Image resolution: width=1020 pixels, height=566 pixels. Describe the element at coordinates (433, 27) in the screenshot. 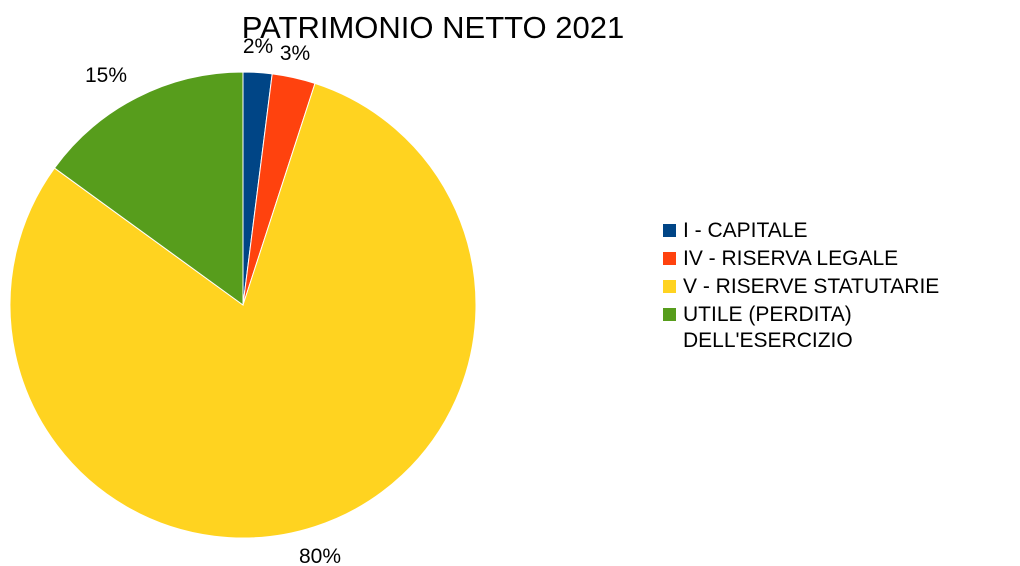

I see `chart-title: PATRIMONIO NETTO 2021` at that location.